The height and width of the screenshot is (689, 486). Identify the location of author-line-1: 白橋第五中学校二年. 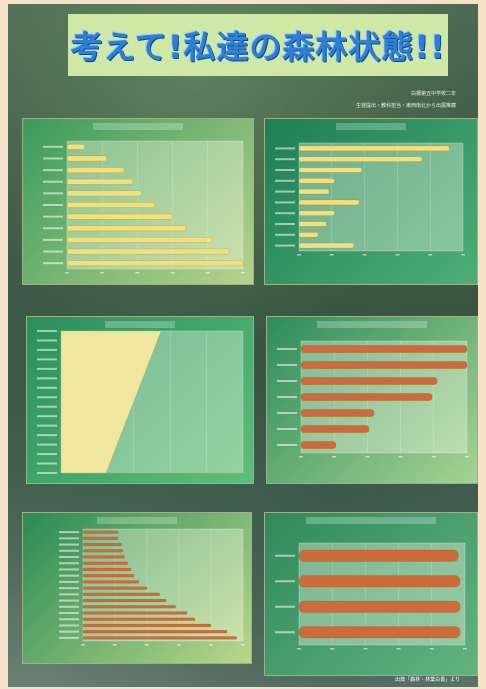
(433, 94).